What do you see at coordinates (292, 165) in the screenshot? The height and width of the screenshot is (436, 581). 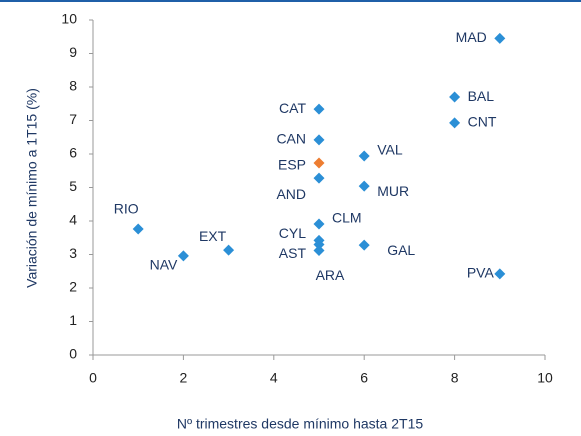 I see `point-label: ESP` at bounding box center [292, 165].